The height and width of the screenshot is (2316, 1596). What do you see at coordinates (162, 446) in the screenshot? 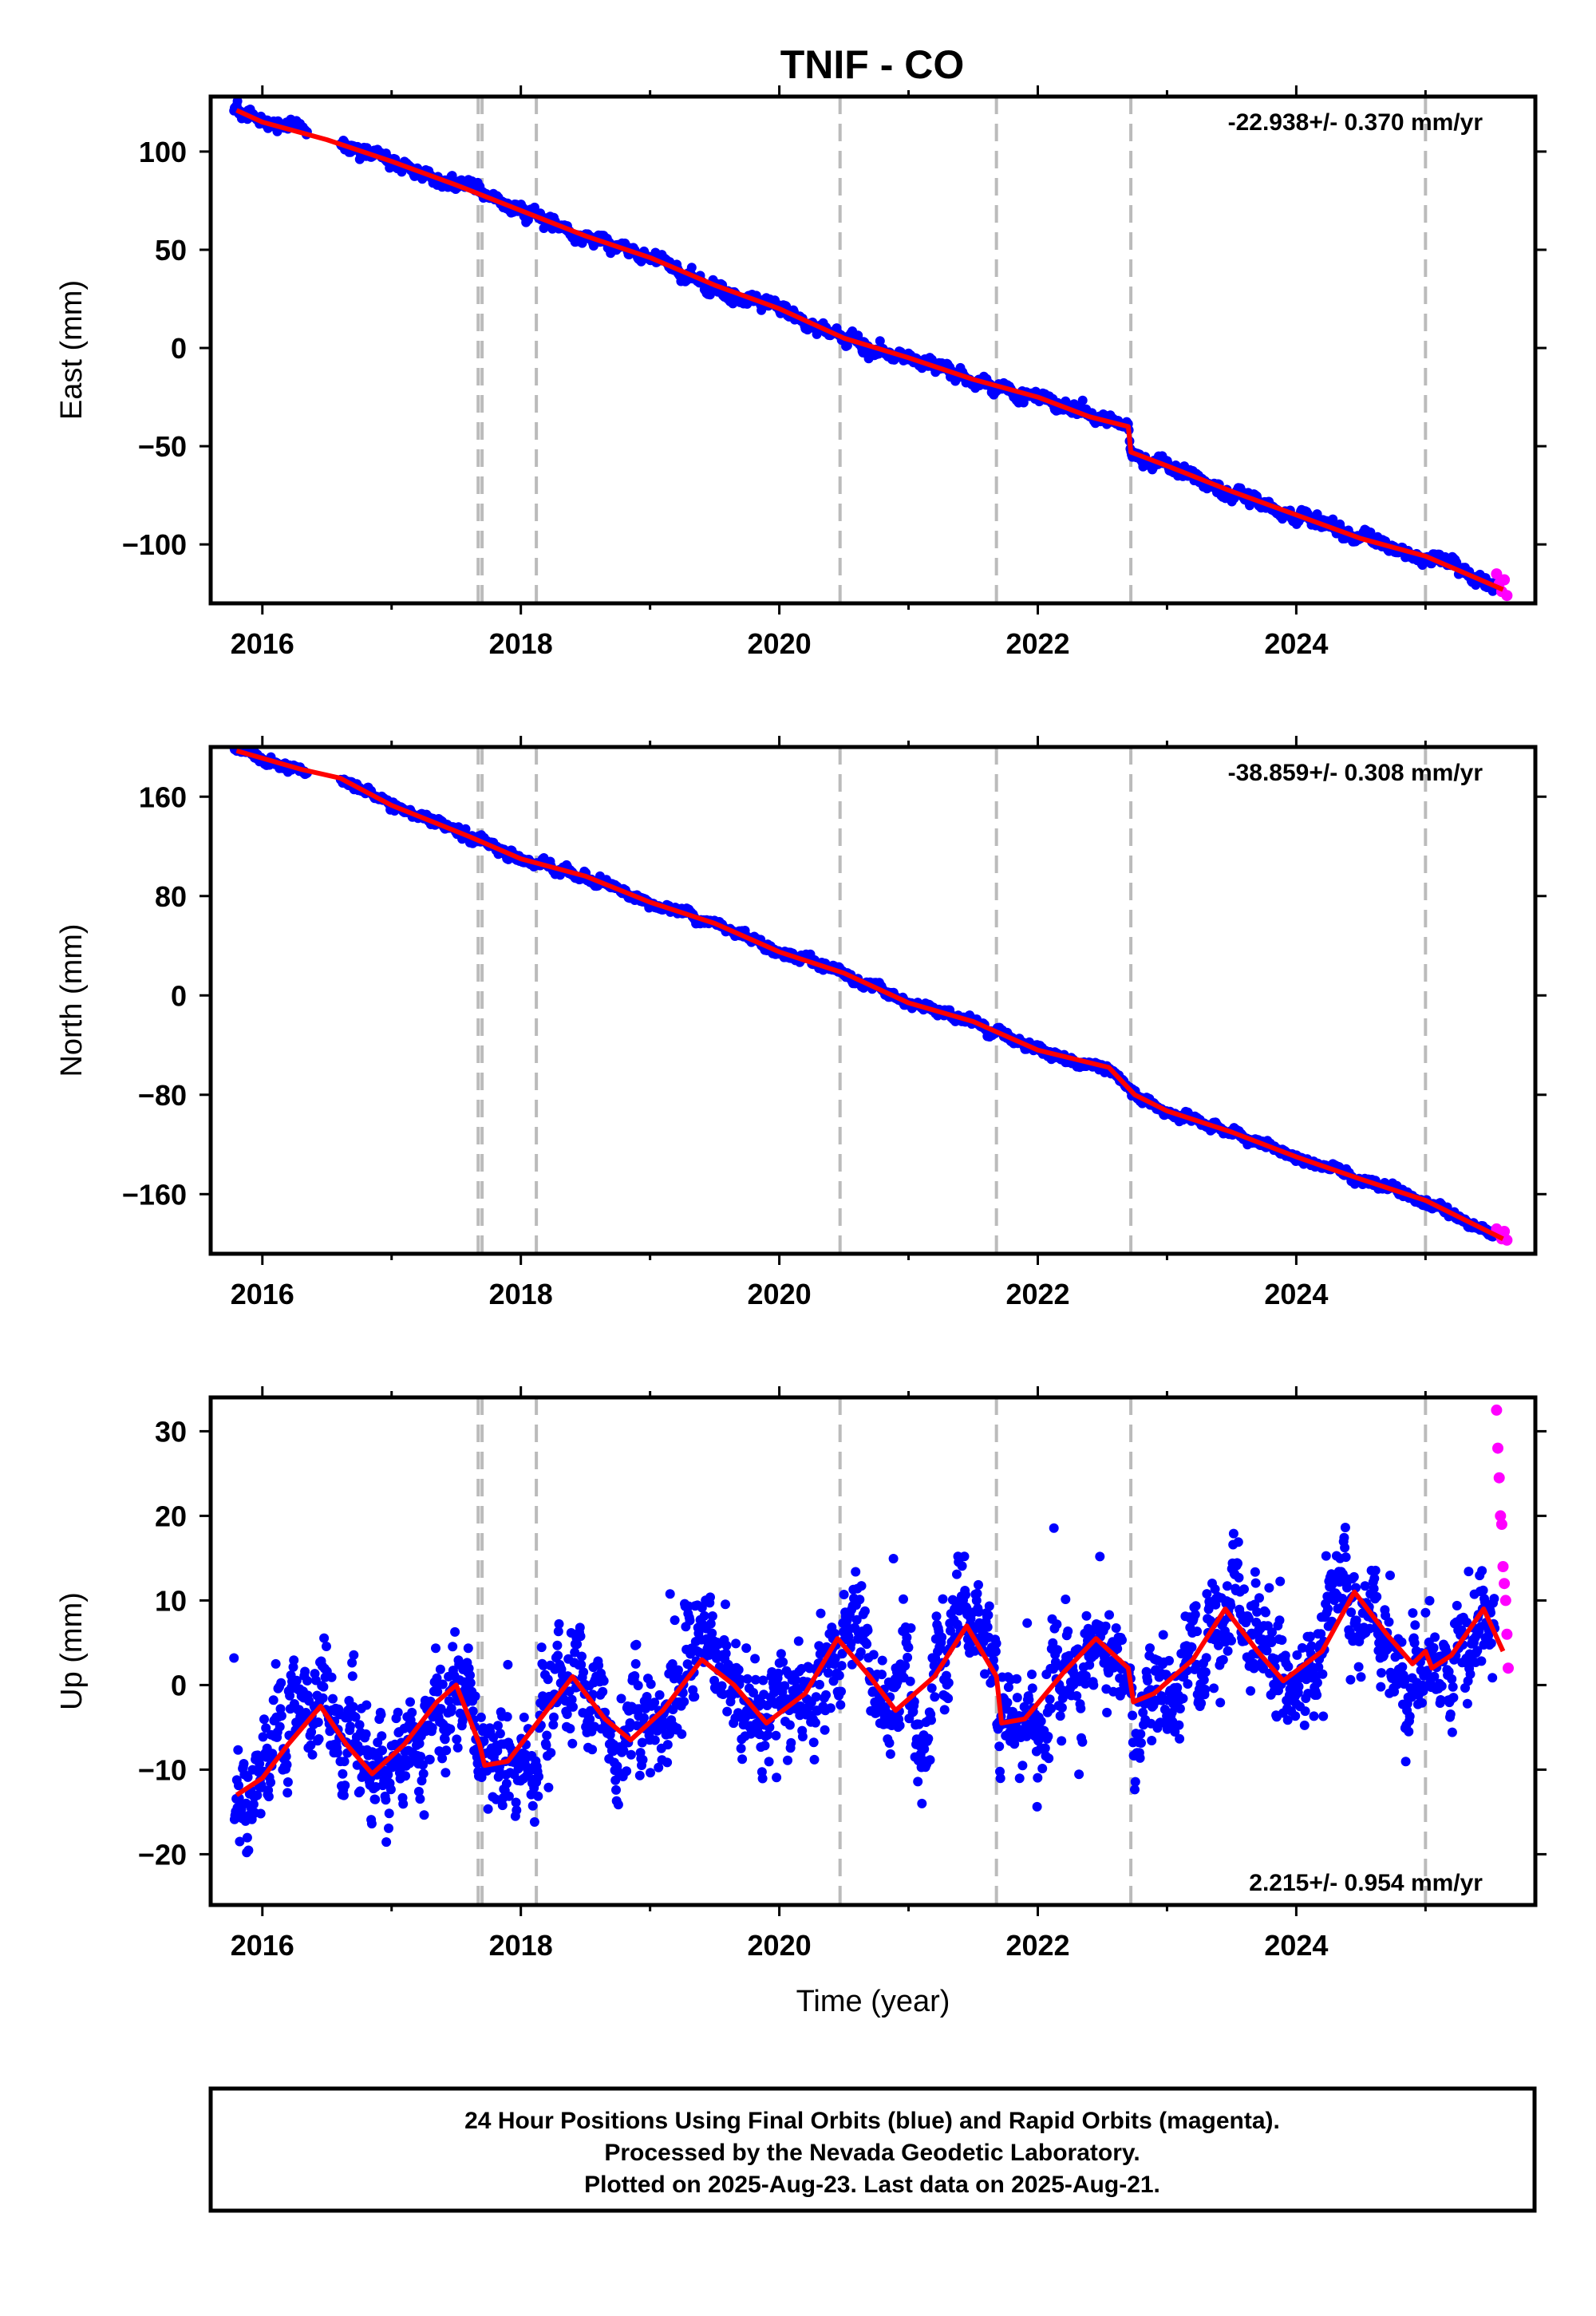
I see `y-tick-label: −50` at bounding box center [162, 446].